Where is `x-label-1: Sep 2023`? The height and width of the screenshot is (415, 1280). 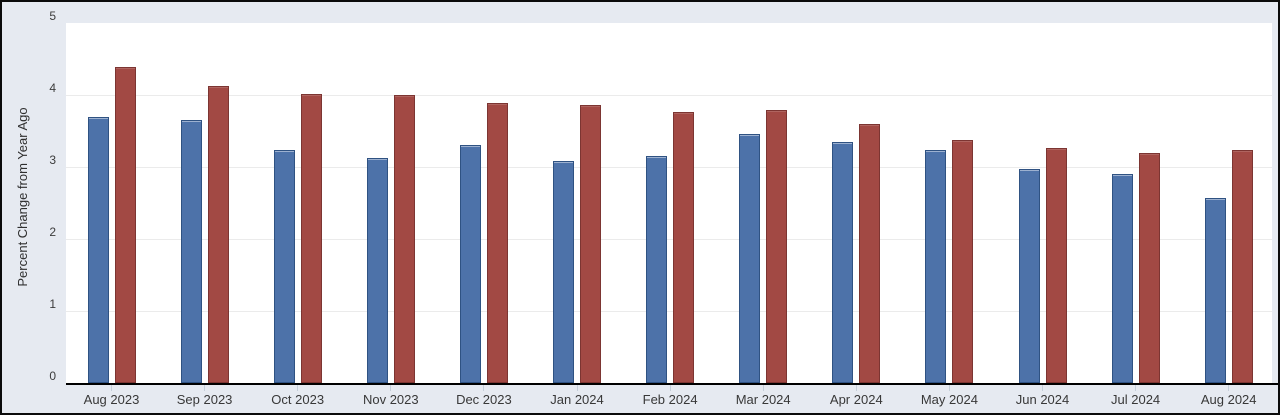 x-label-1: Sep 2023 is located at coordinates (204, 399).